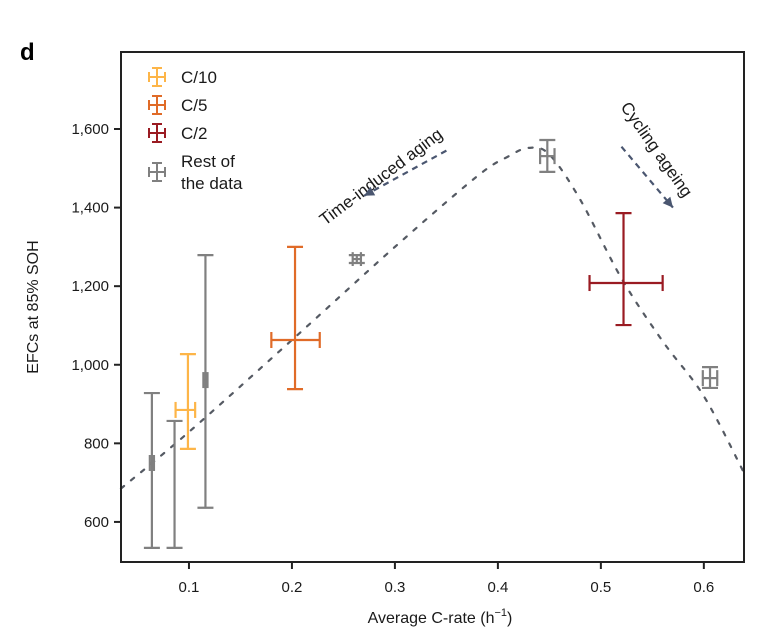  I want to click on x-axis-label: Average C-rate (h−1), so click(440, 617).